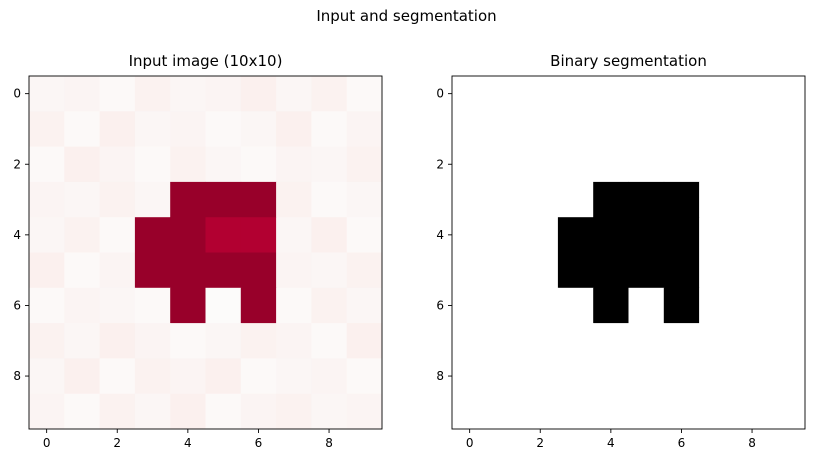 The width and height of the screenshot is (813, 462). I want to click on y-tick-label: 2, so click(440, 164).